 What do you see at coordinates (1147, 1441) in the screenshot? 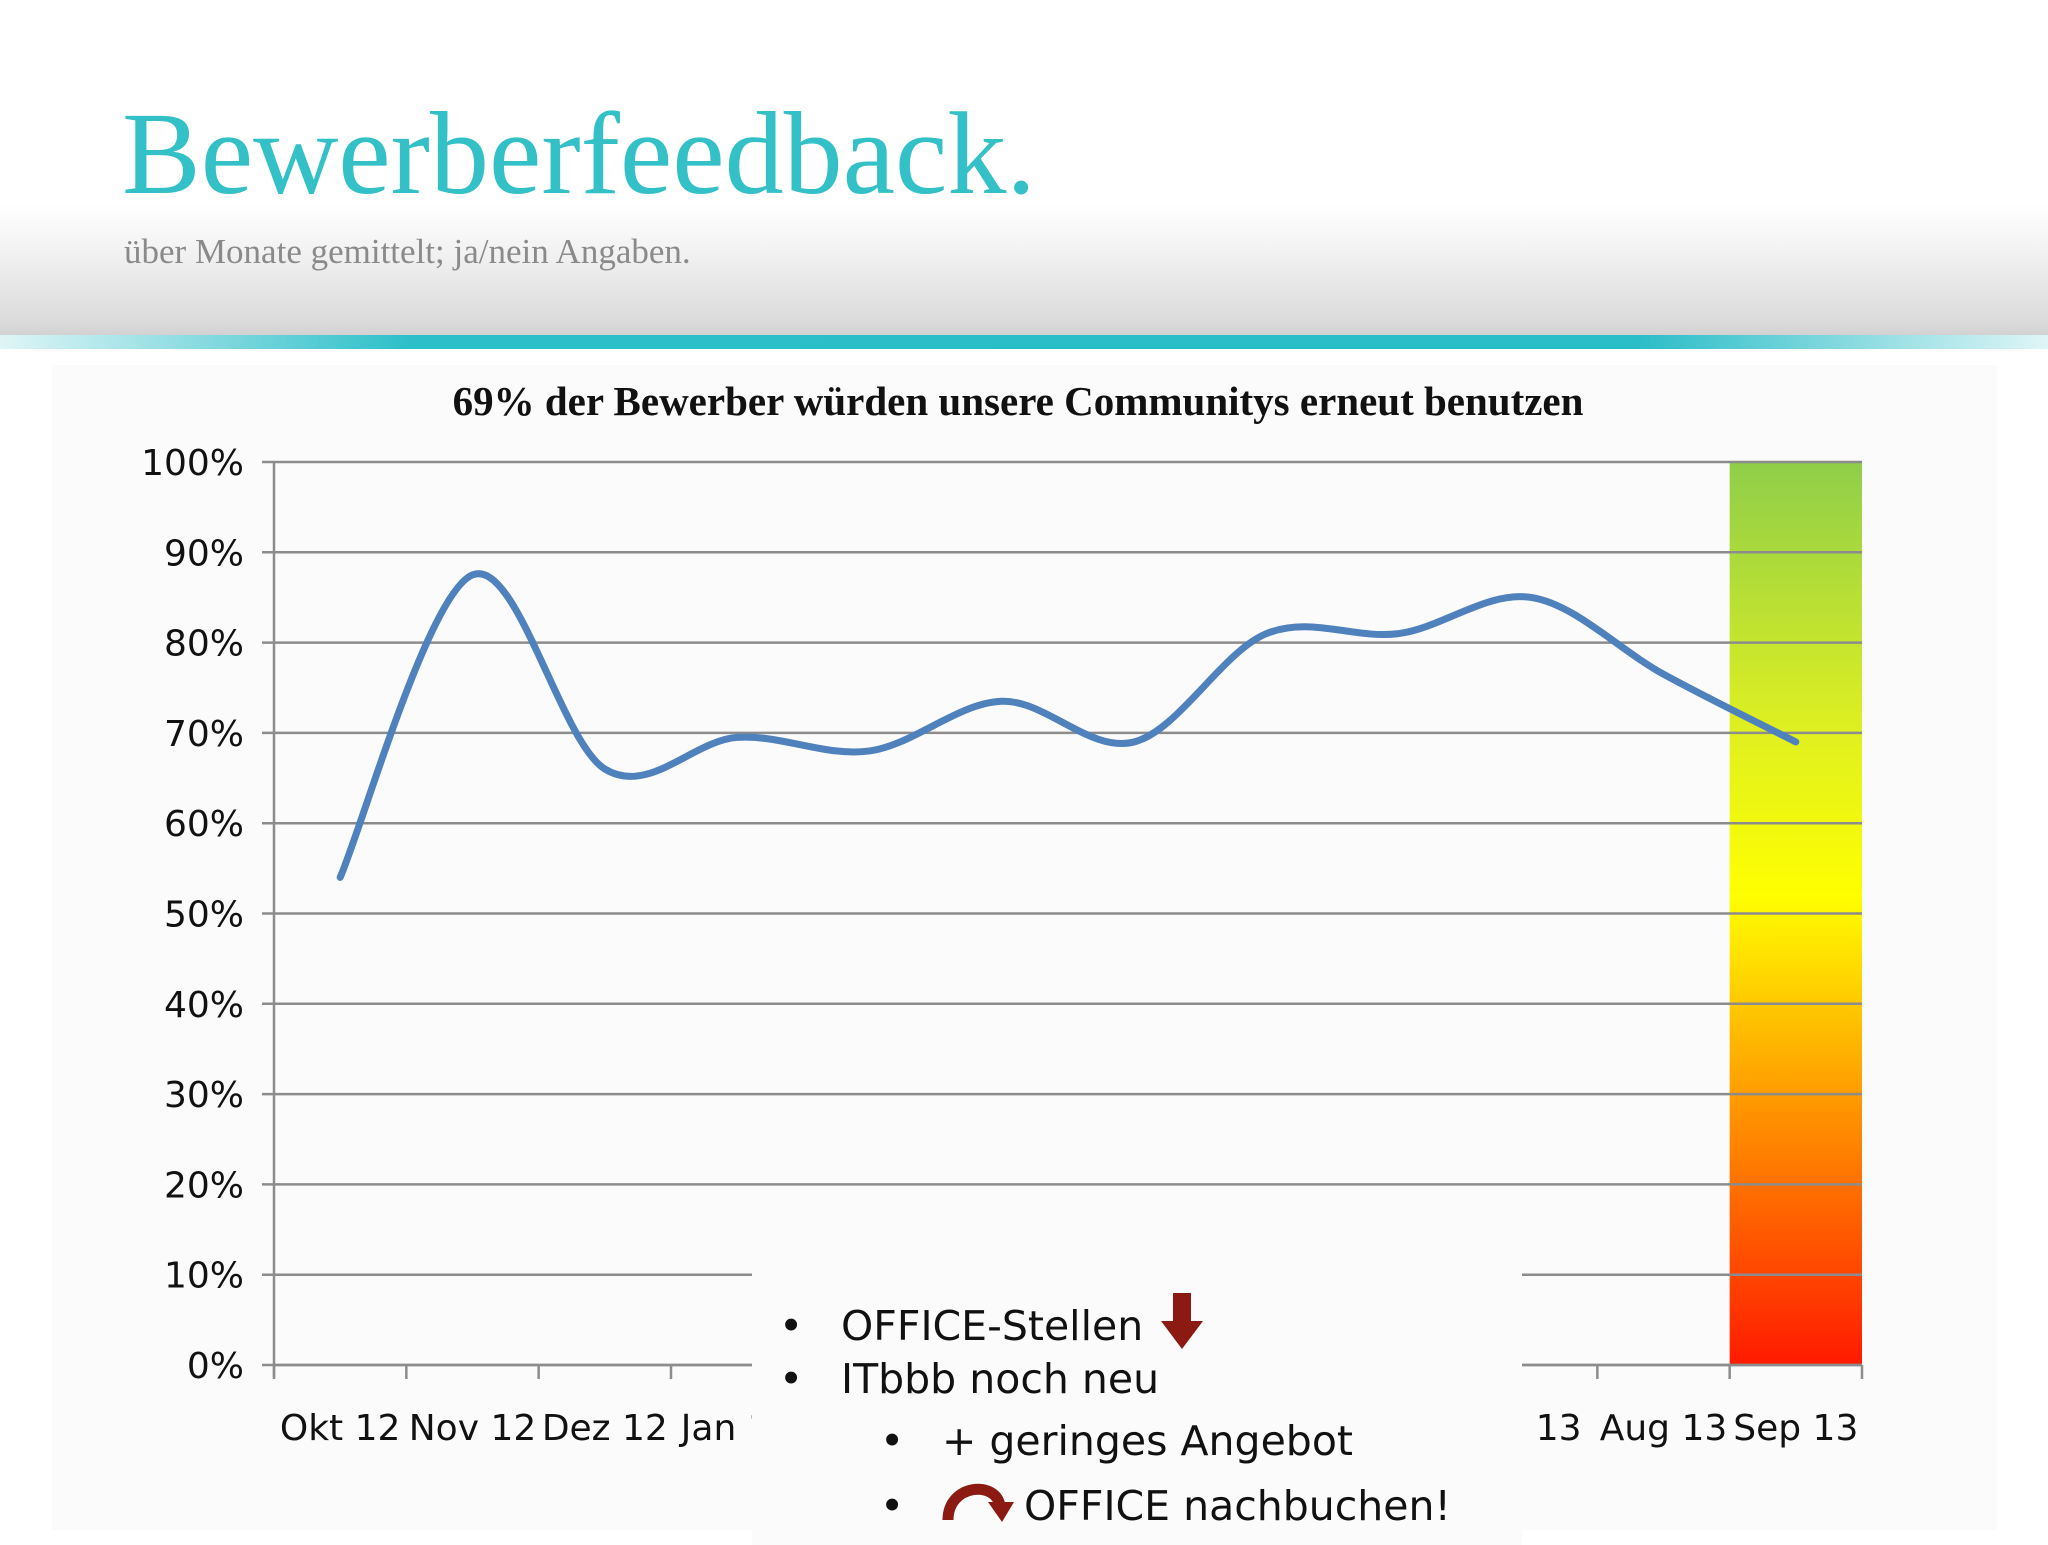
I see `annotation-text: + geringes Angebot` at bounding box center [1147, 1441].